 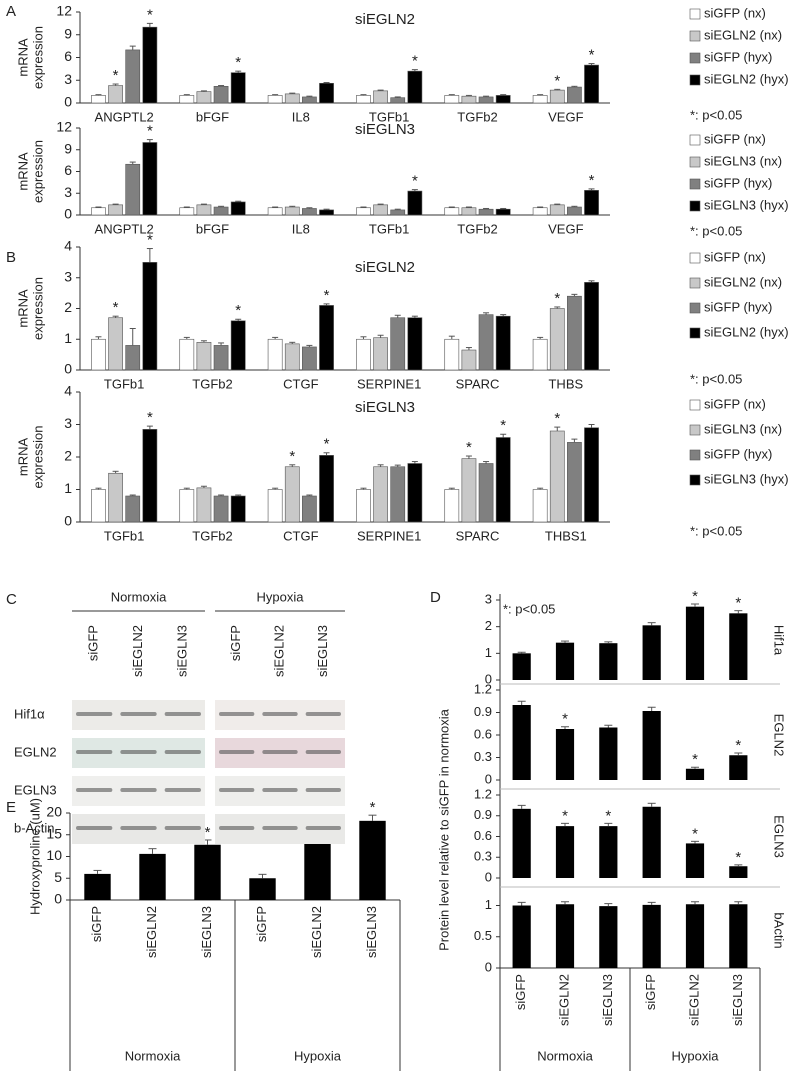 I want to click on group-label: Normoxia, so click(x=565, y=1055).